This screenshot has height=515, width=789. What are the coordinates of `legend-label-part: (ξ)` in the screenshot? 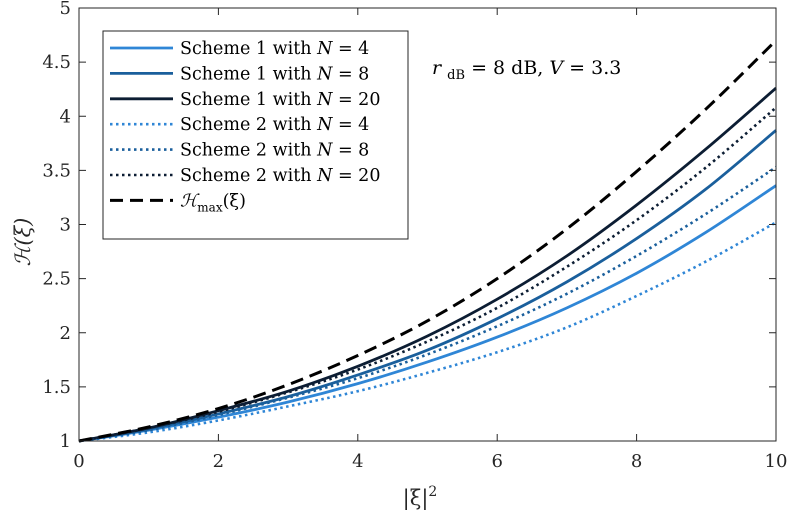 It's located at (234, 201).